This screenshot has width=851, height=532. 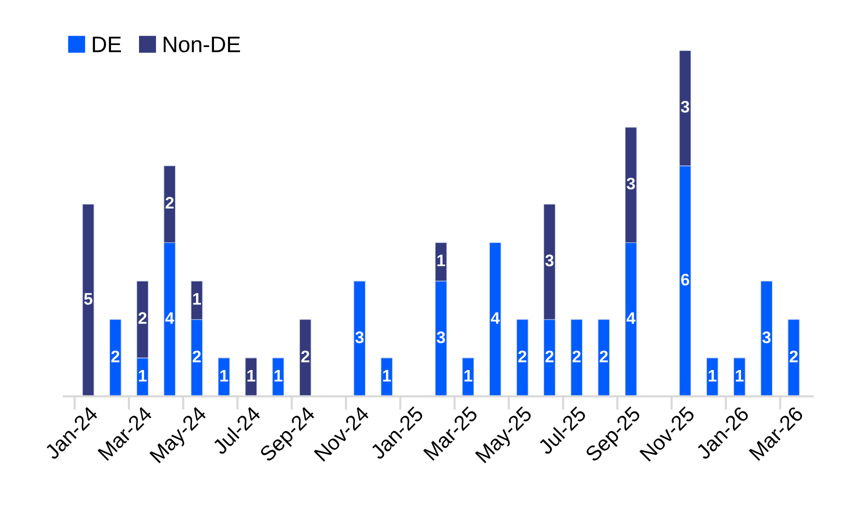 I want to click on legend-label: DE, so click(x=106, y=44).